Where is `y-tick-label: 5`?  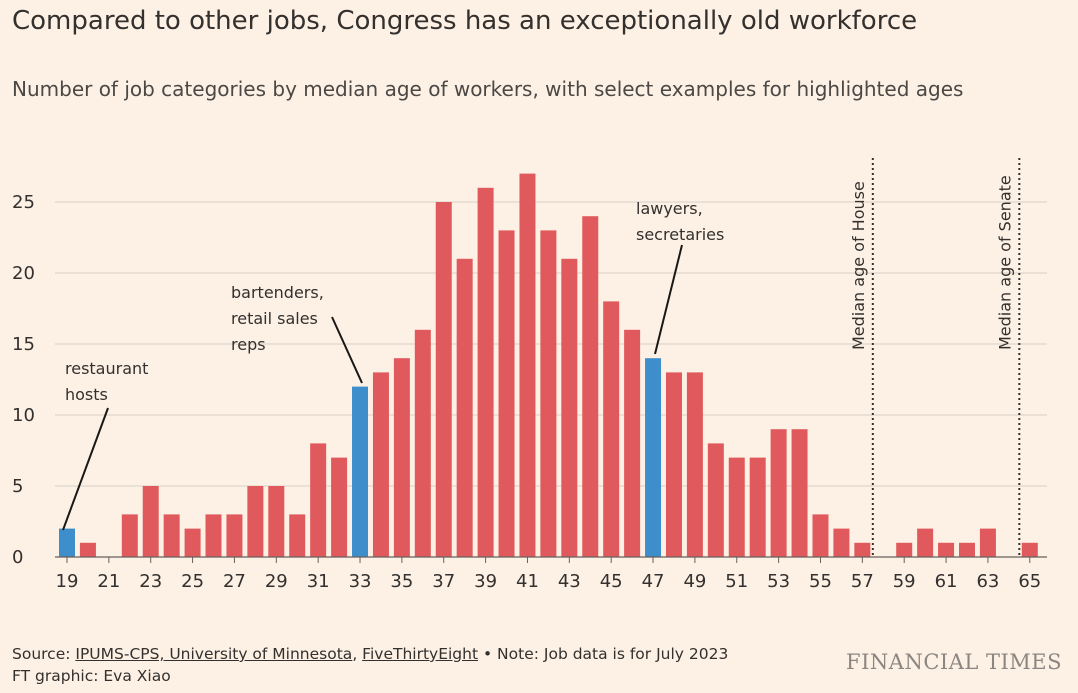
y-tick-label: 5 is located at coordinates (17, 486).